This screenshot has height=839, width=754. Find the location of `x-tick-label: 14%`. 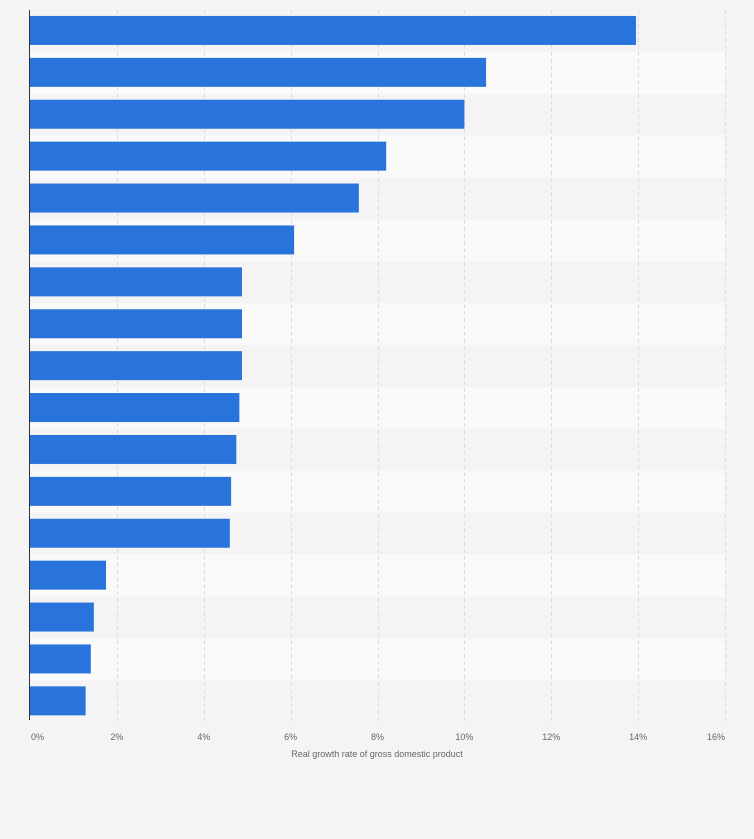

x-tick-label: 14% is located at coordinates (638, 737).